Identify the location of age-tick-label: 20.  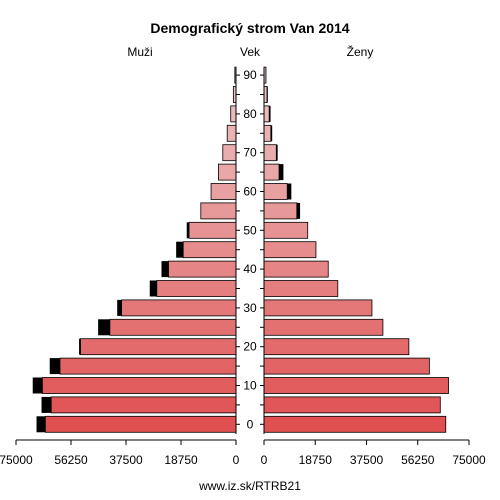
(250, 347).